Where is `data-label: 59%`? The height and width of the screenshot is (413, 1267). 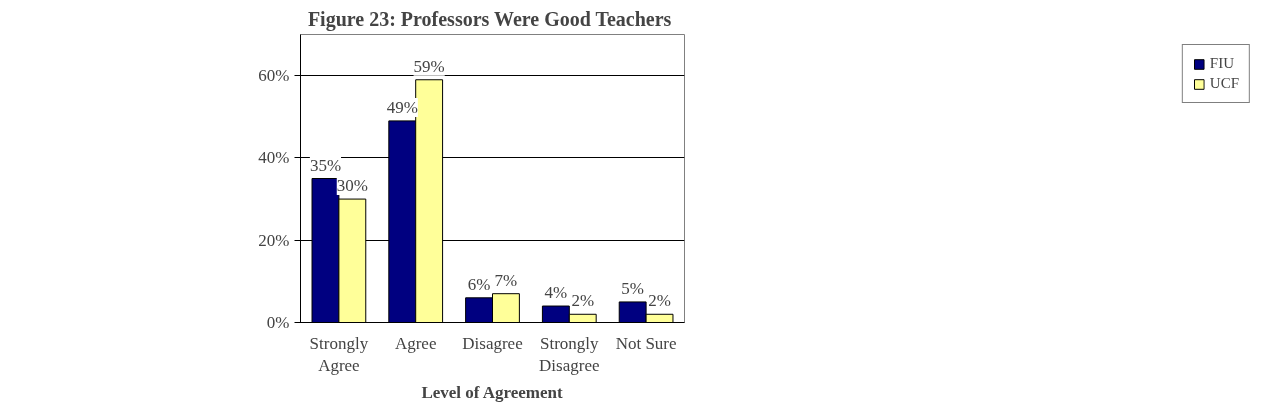 data-label: 59% is located at coordinates (429, 66).